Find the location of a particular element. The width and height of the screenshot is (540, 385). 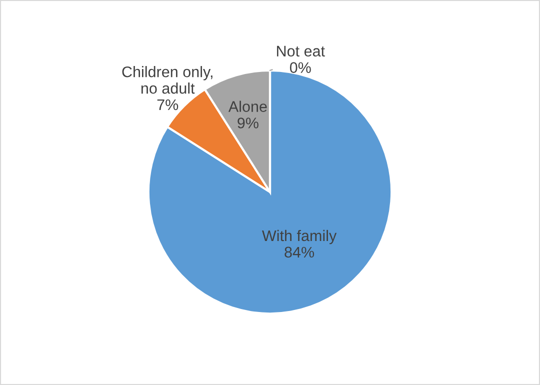

data-label: 7% is located at coordinates (167, 104).